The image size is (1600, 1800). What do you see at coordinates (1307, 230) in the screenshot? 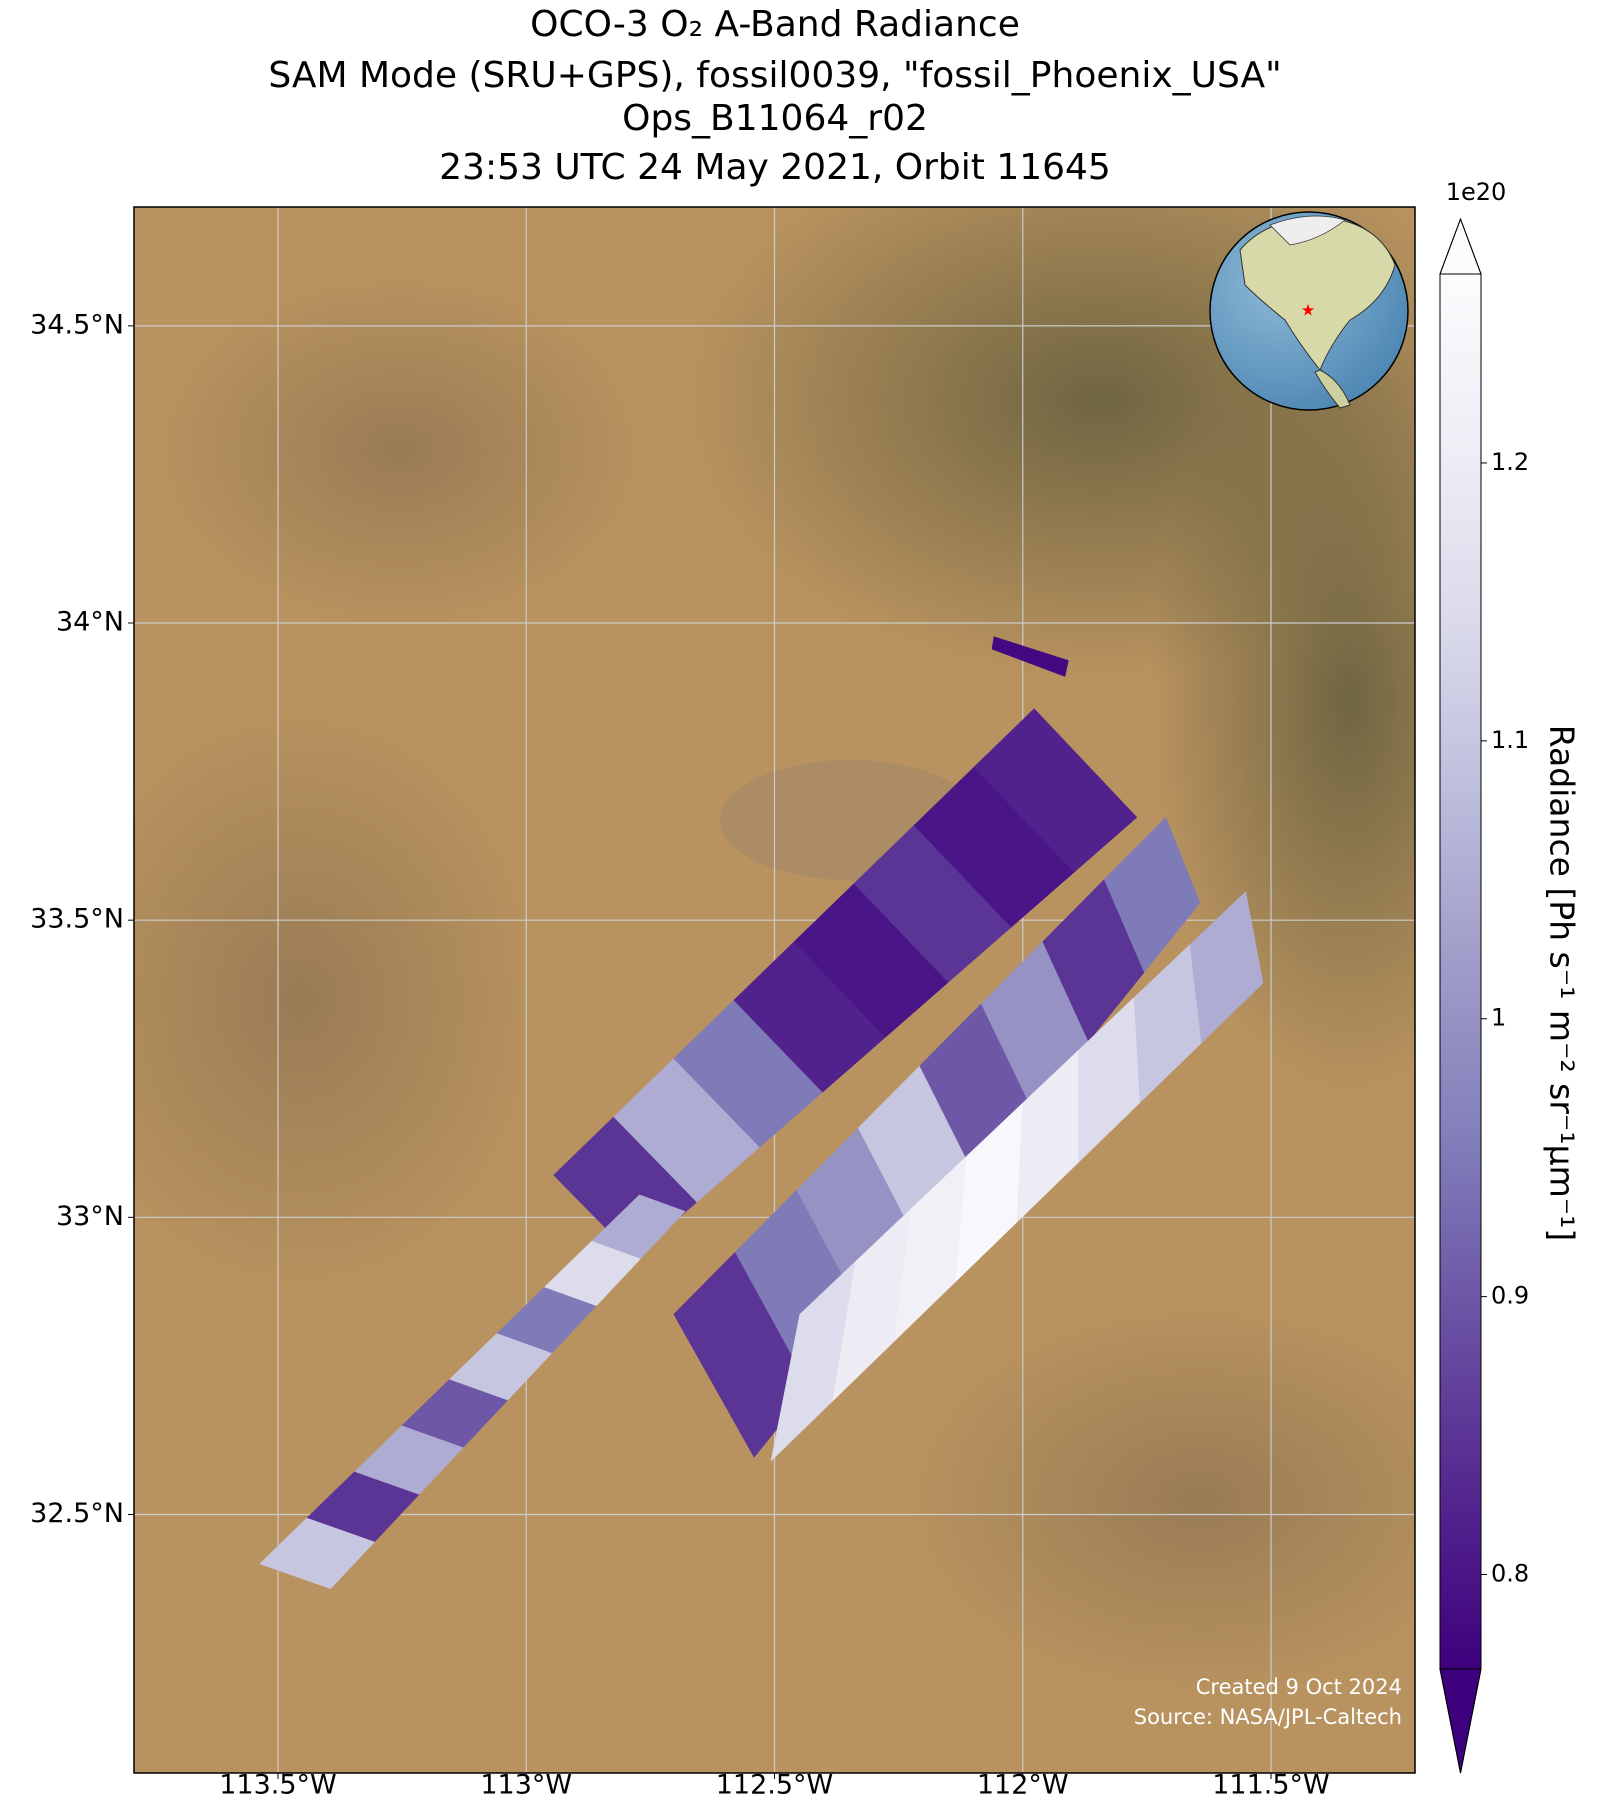
I see `ice` at bounding box center [1307, 230].